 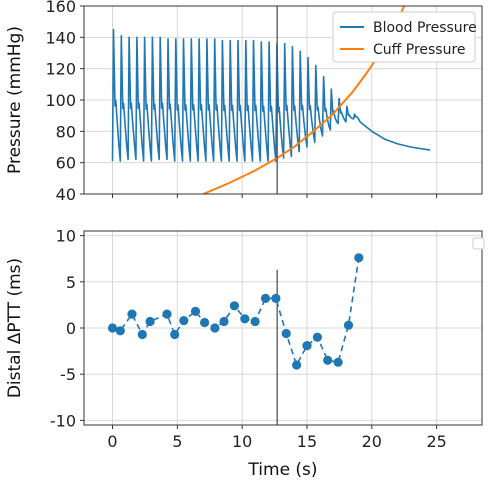 I want to click on bottom-xtick-label: 10, so click(x=242, y=441).